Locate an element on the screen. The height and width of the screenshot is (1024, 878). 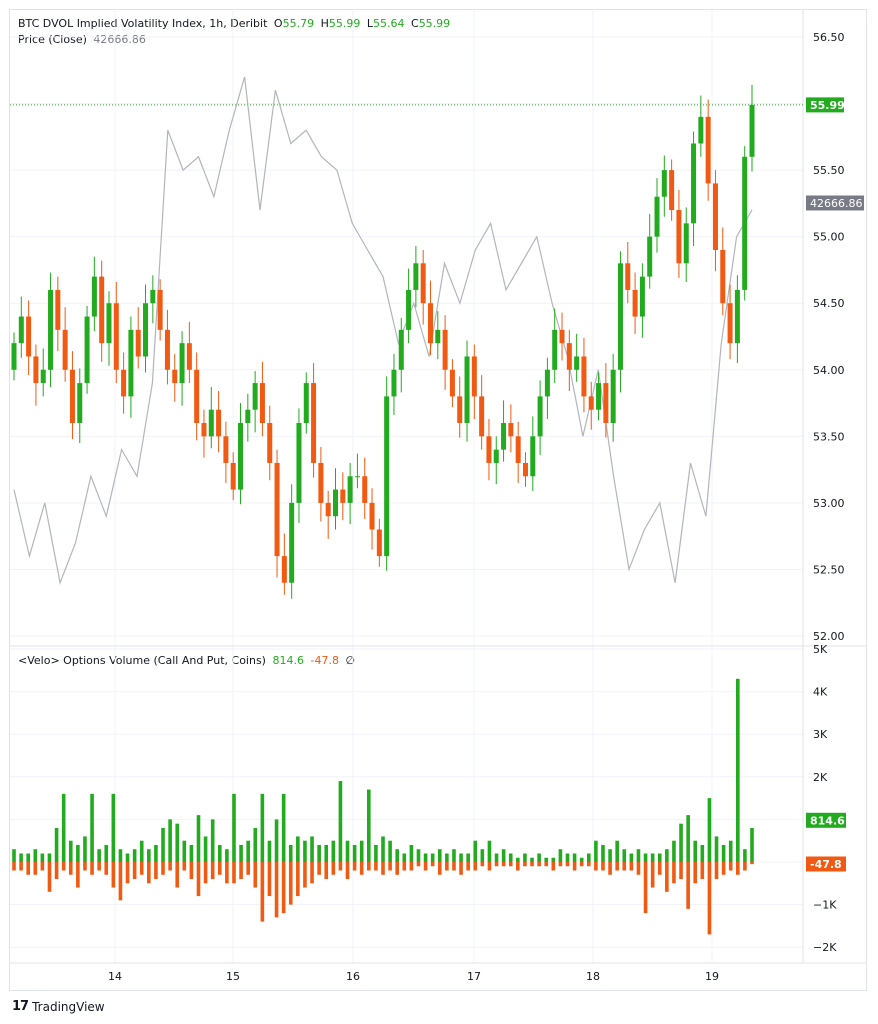
y-tick-label: 55.00 is located at coordinates (829, 237).